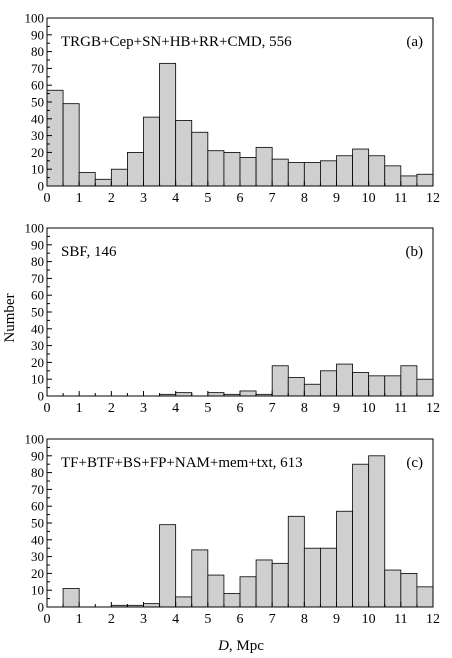 Image resolution: width=452 pixels, height=658 pixels. What do you see at coordinates (207, 619) in the screenshot?
I see `panel-c-x-tick-label: 5` at bounding box center [207, 619].